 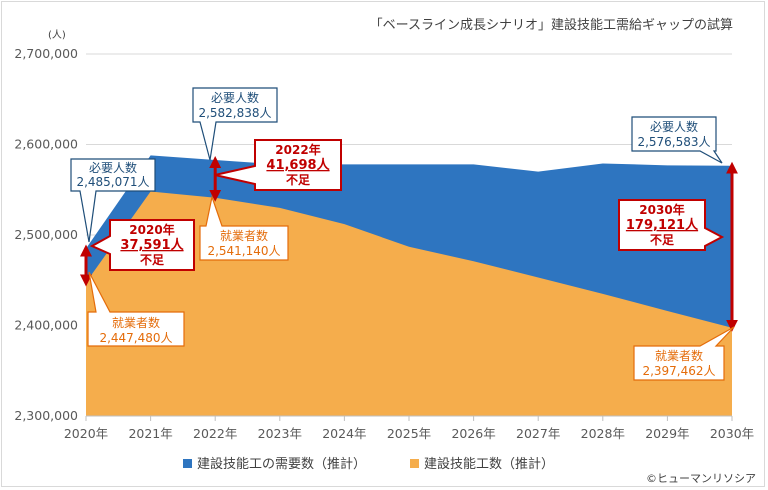 What do you see at coordinates (57, 35) in the screenshot?
I see `y-unit-label: (人)` at bounding box center [57, 35].